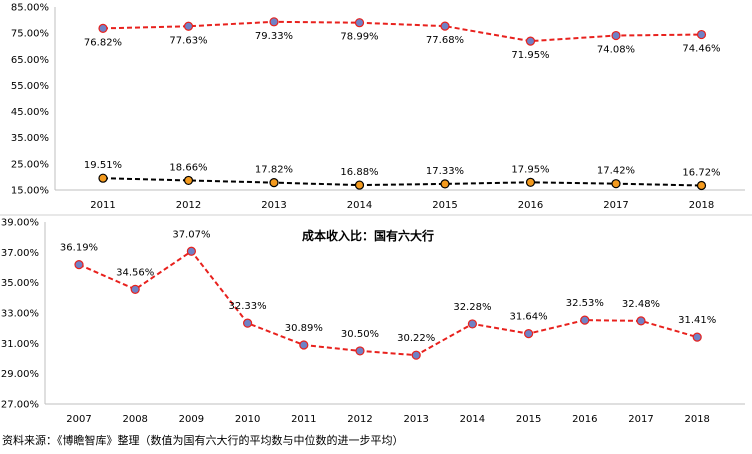  Describe the element at coordinates (188, 40) in the screenshot. I see `data-label: 77.63%` at that location.